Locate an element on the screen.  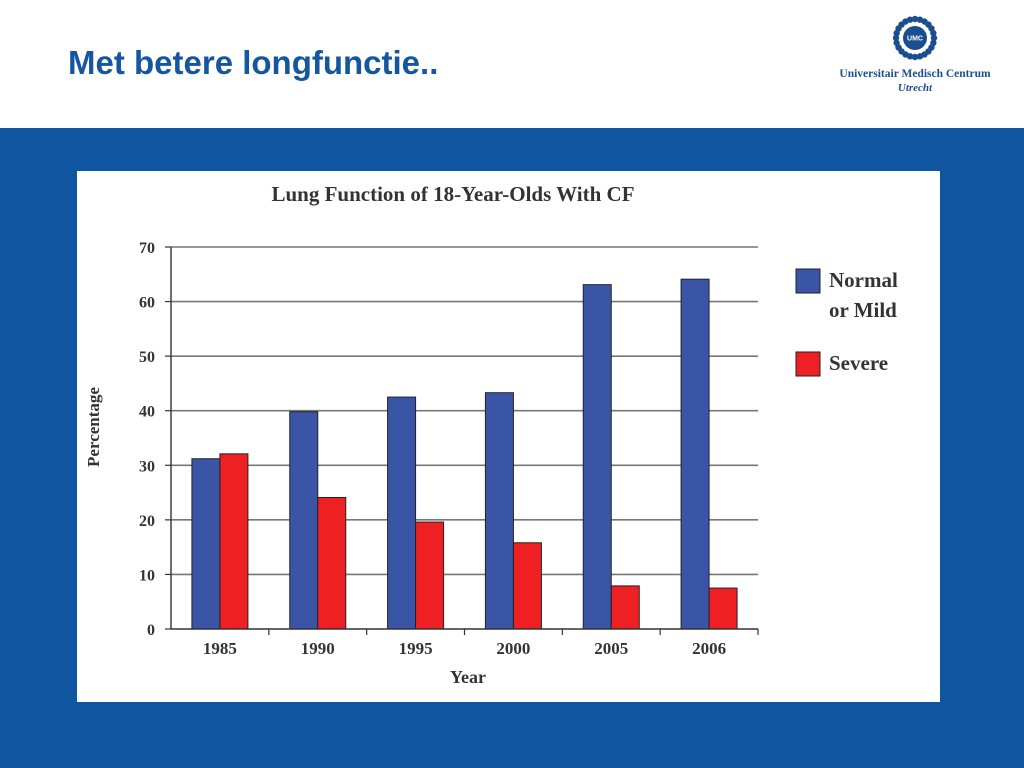
bar-normal-or-mild-2005 is located at coordinates (597, 457).